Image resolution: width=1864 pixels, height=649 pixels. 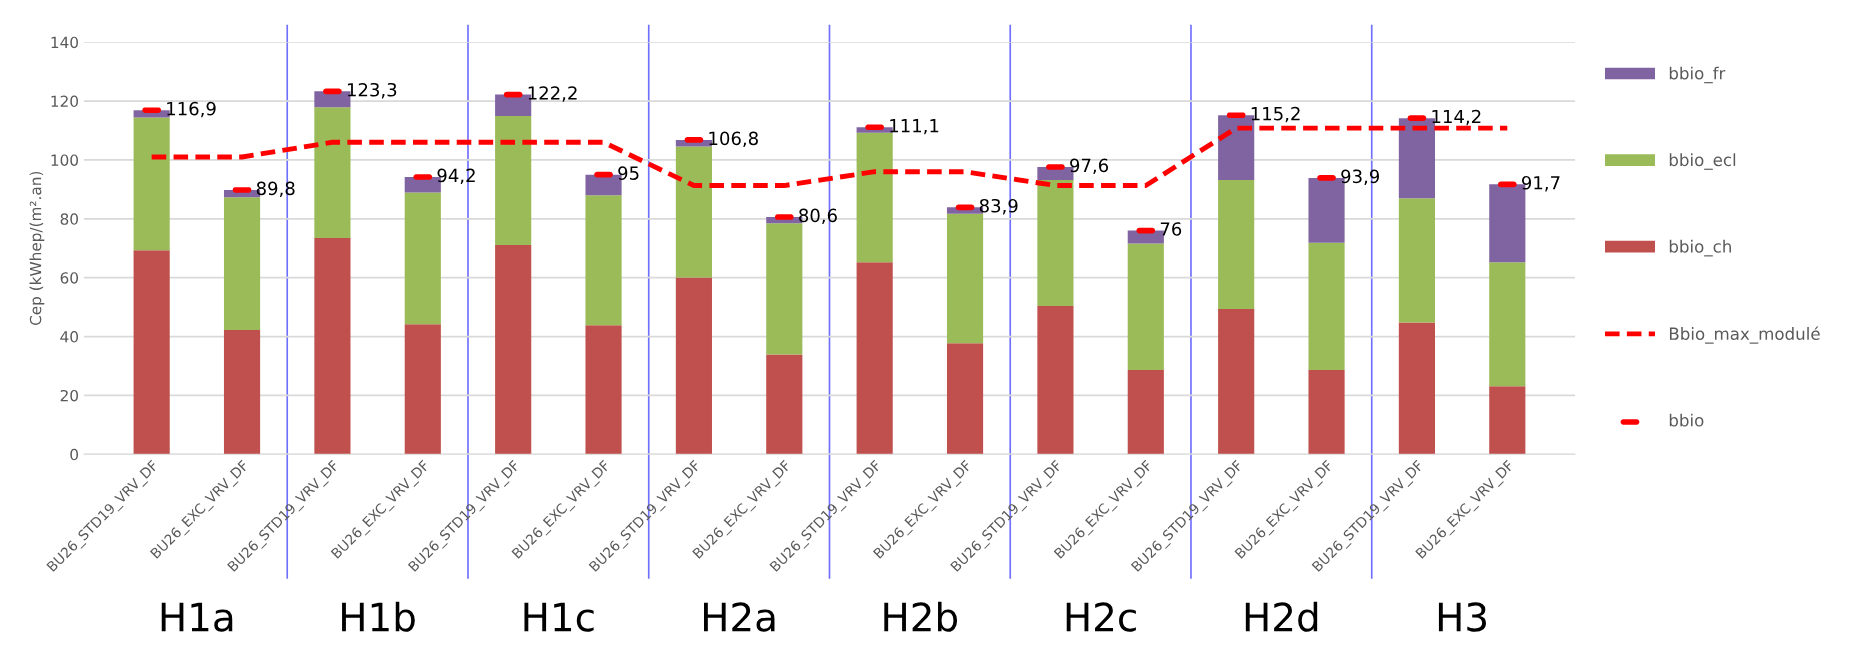 I want to click on text: H1a, so click(x=197, y=617).